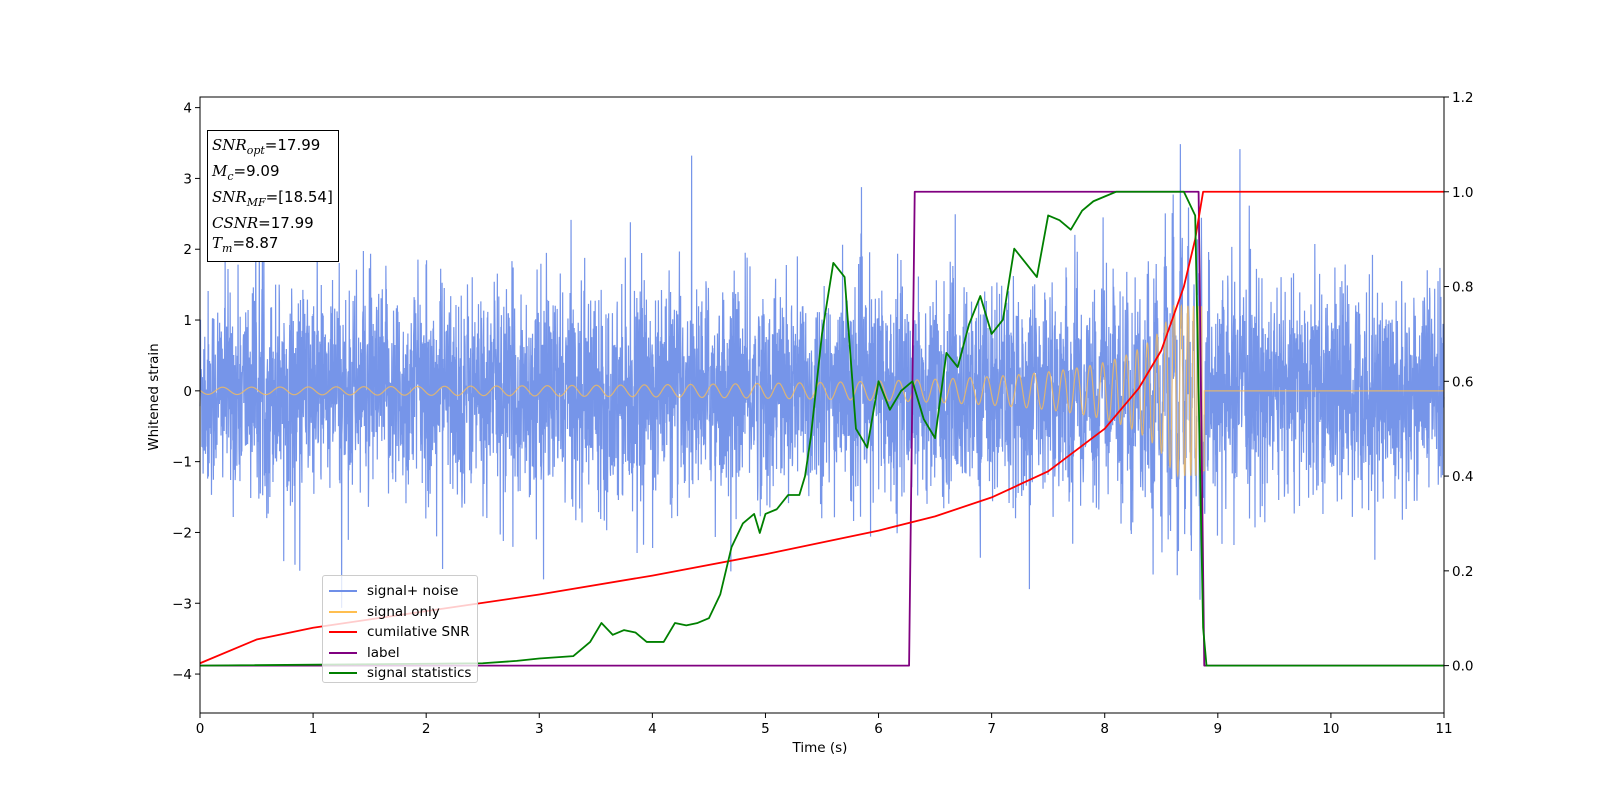 This screenshot has width=1600, height=800. What do you see at coordinates (187, 250) in the screenshot?
I see `y-tick-label: 2` at bounding box center [187, 250].